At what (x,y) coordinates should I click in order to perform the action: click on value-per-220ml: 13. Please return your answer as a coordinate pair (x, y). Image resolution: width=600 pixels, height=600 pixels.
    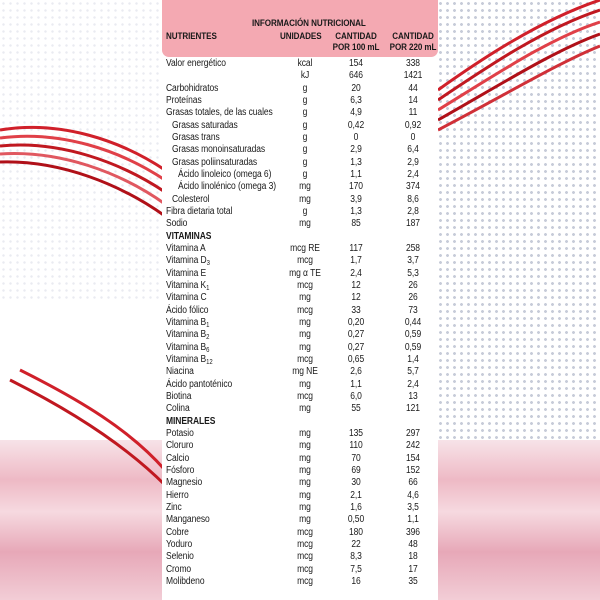
    Looking at the image, I should click on (413, 396).